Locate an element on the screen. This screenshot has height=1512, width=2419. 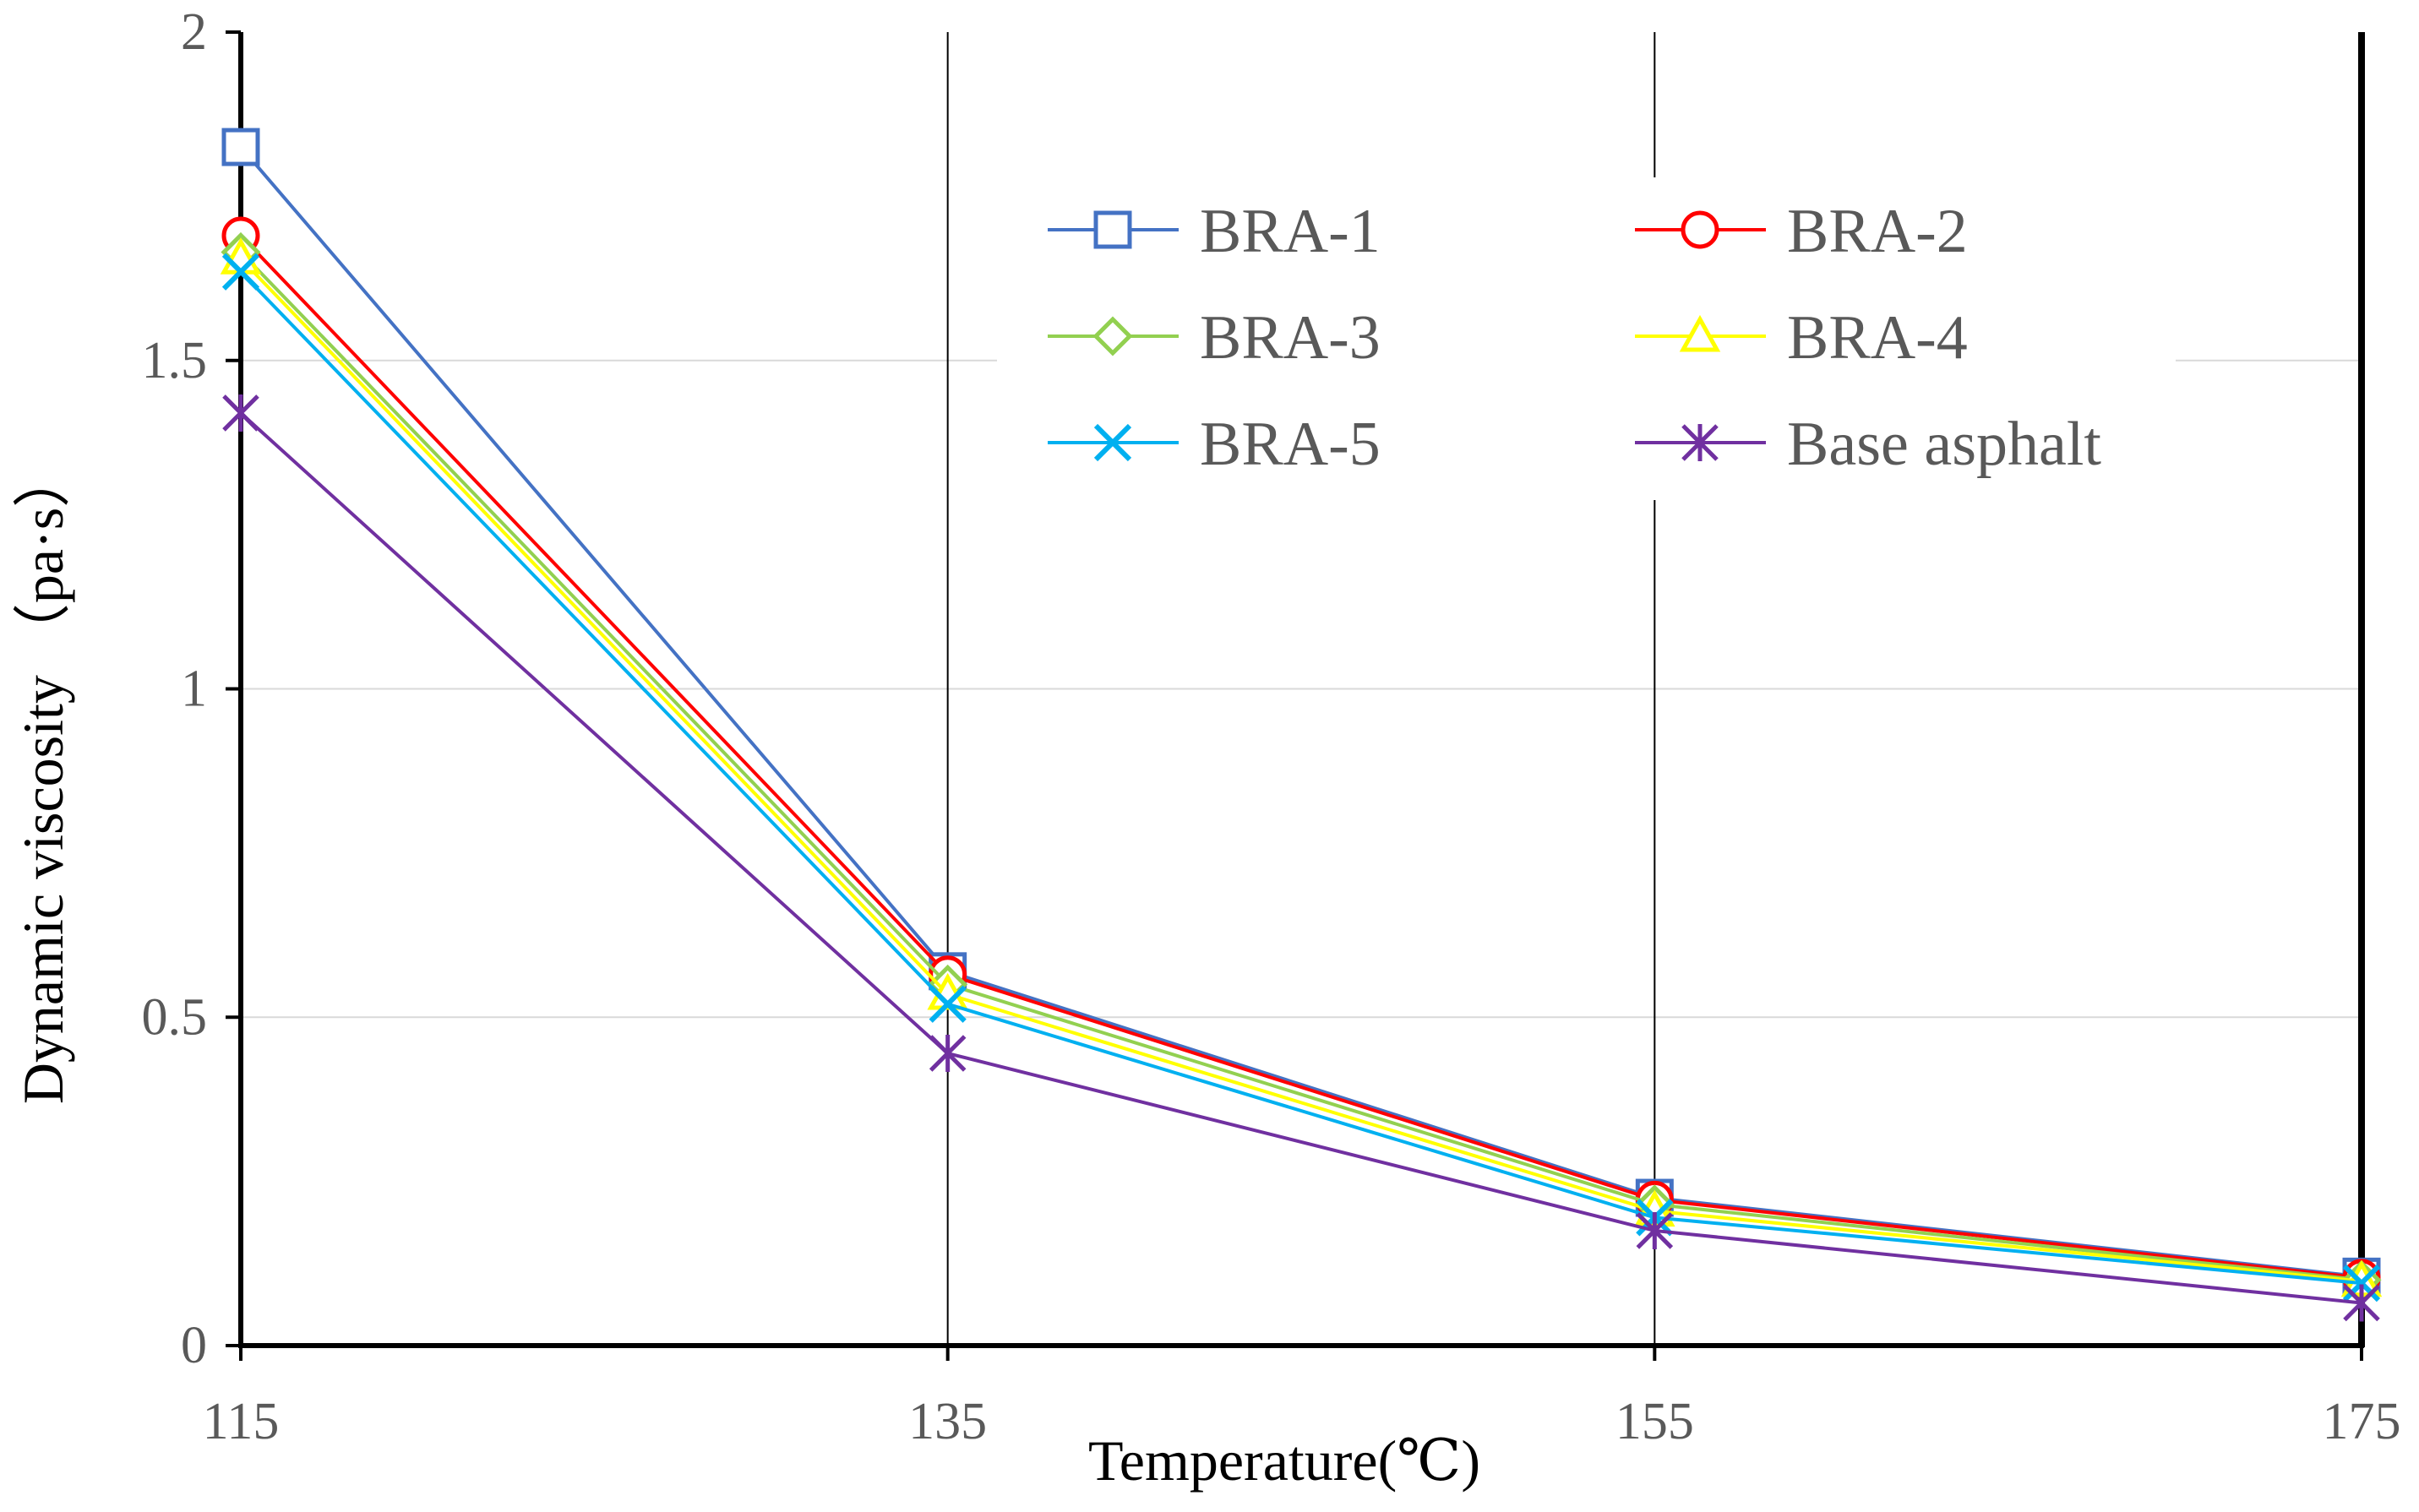
legend-label-bra-1: BRA-1 is located at coordinates (1290, 232).